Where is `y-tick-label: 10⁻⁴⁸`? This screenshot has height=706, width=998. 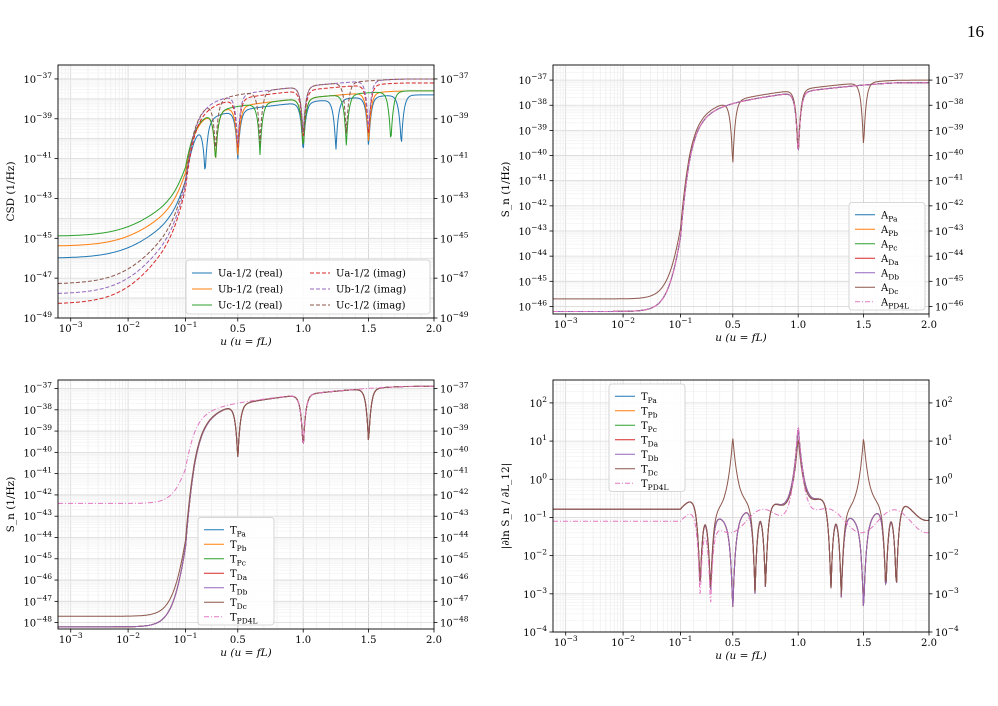
y-tick-label: 10⁻⁴⁸ is located at coordinates (37, 622).